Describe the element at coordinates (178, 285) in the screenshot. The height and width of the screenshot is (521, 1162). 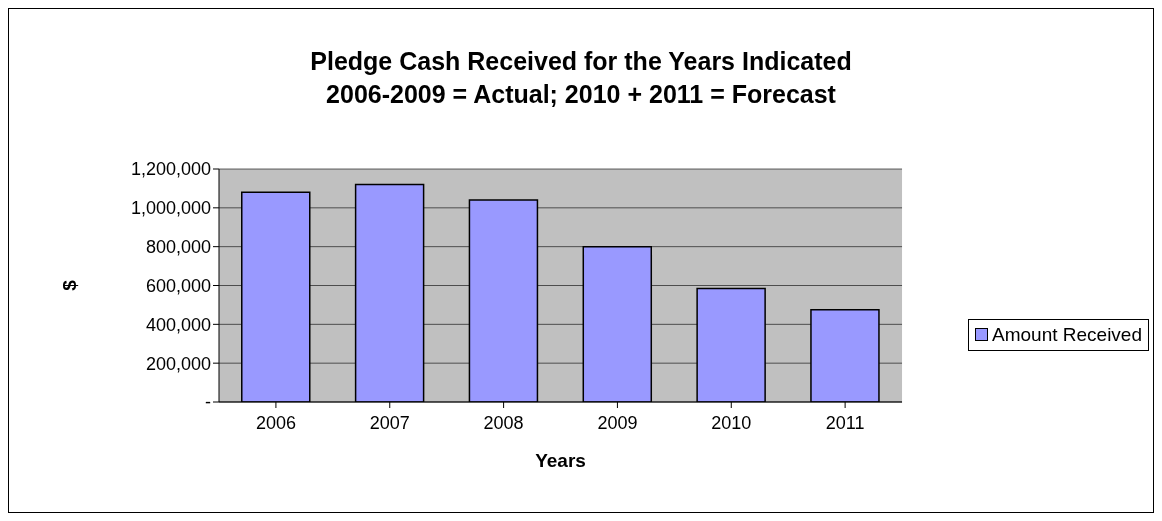
I see `y-tick-label: 600,000` at that location.